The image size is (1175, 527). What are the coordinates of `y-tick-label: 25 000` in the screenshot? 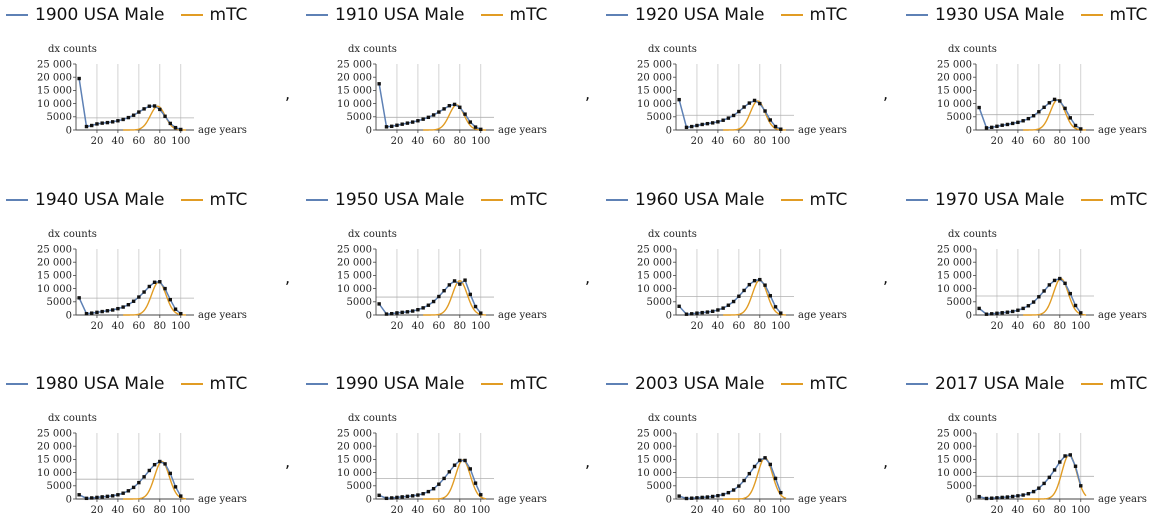 It's located at (354, 249).